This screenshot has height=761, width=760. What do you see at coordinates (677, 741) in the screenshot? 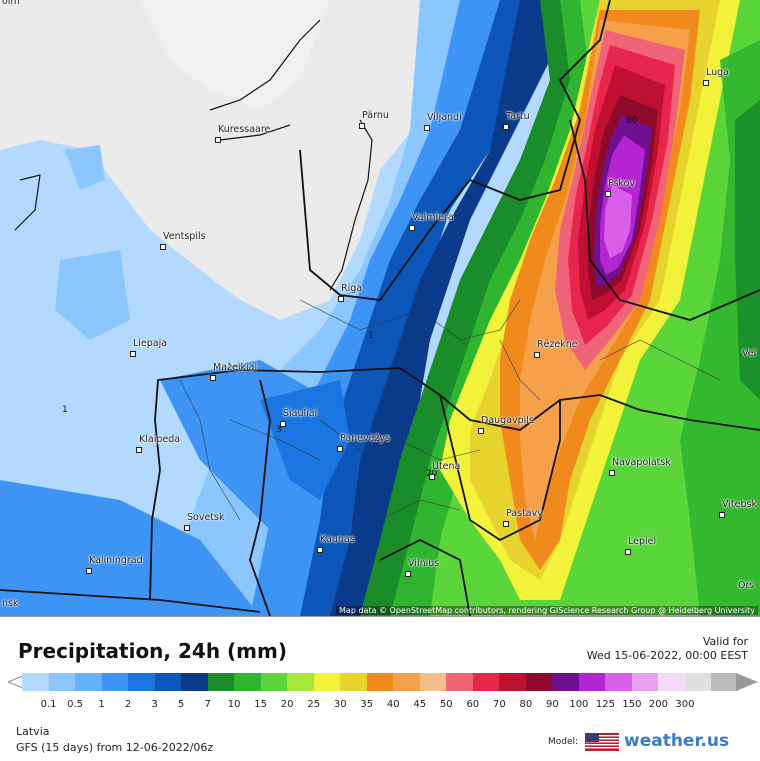
I see `brand-logo: weather.us` at bounding box center [677, 741].